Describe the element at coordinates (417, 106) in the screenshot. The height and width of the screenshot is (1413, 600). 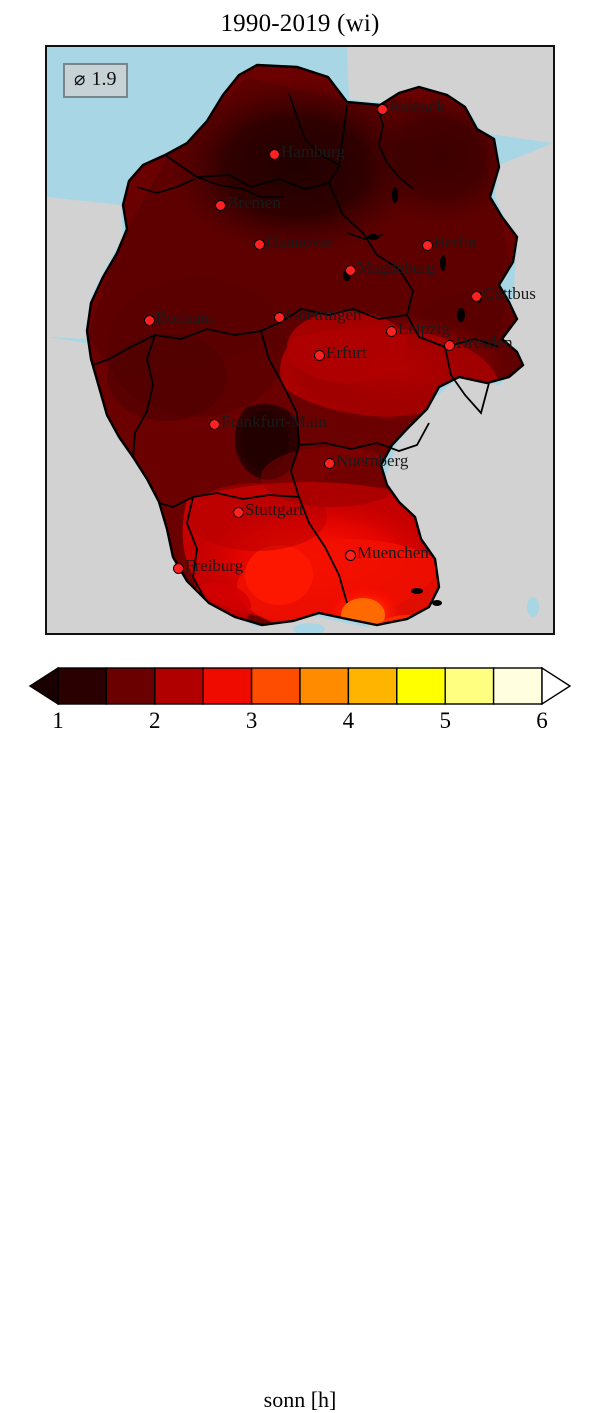
I see `city-label: Rostock` at that location.